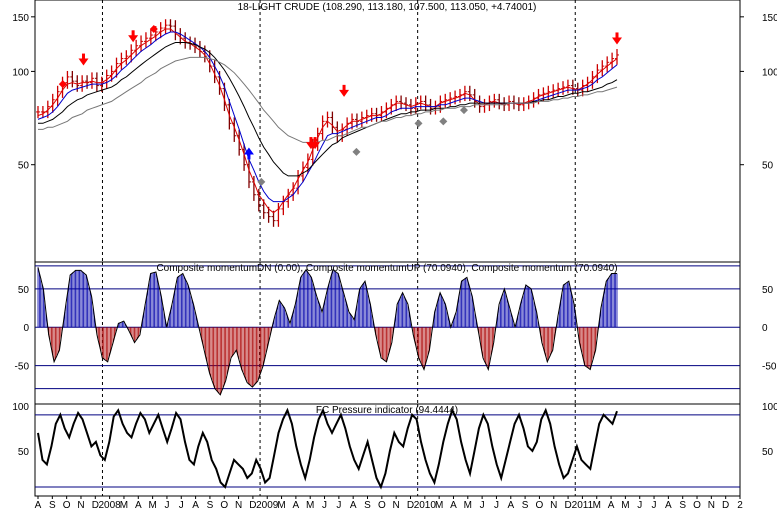 The width and height of the screenshot is (777, 511). What do you see at coordinates (765, 328) in the screenshot?
I see `momentum-tick-label-right: 0` at bounding box center [765, 328].